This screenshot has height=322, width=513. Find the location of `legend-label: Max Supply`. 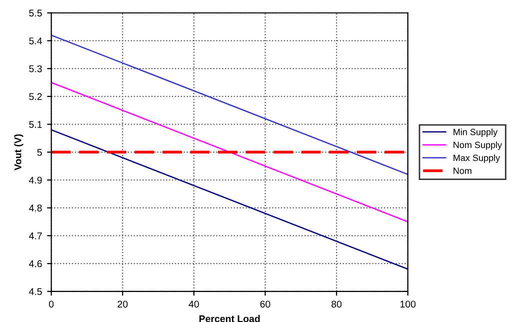

legend-label: Max Supply is located at coordinates (477, 158).